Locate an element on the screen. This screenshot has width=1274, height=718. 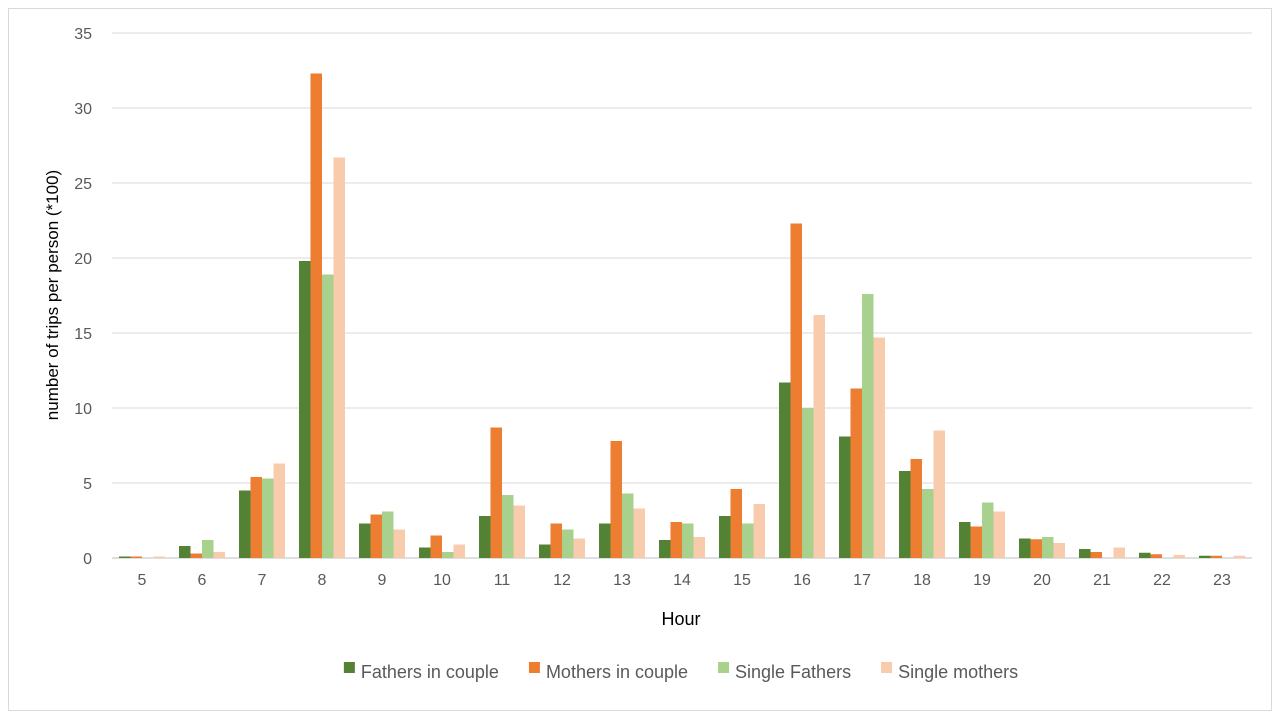
x-tick-label: 14 is located at coordinates (682, 580).